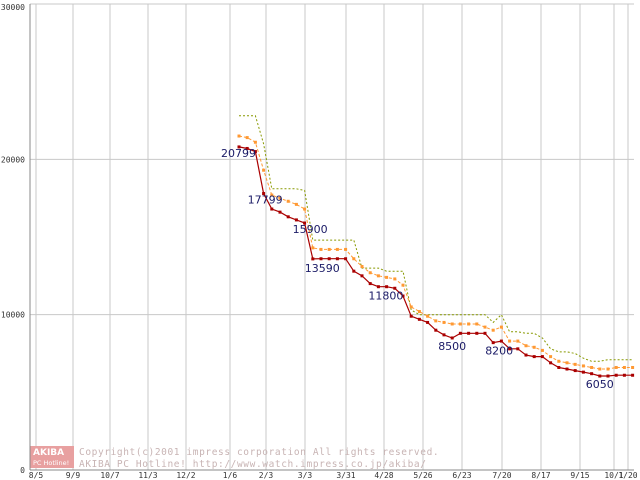 The image size is (640, 480). Describe the element at coordinates (13, 7) in the screenshot. I see `y-tick-label: 30000` at that location.